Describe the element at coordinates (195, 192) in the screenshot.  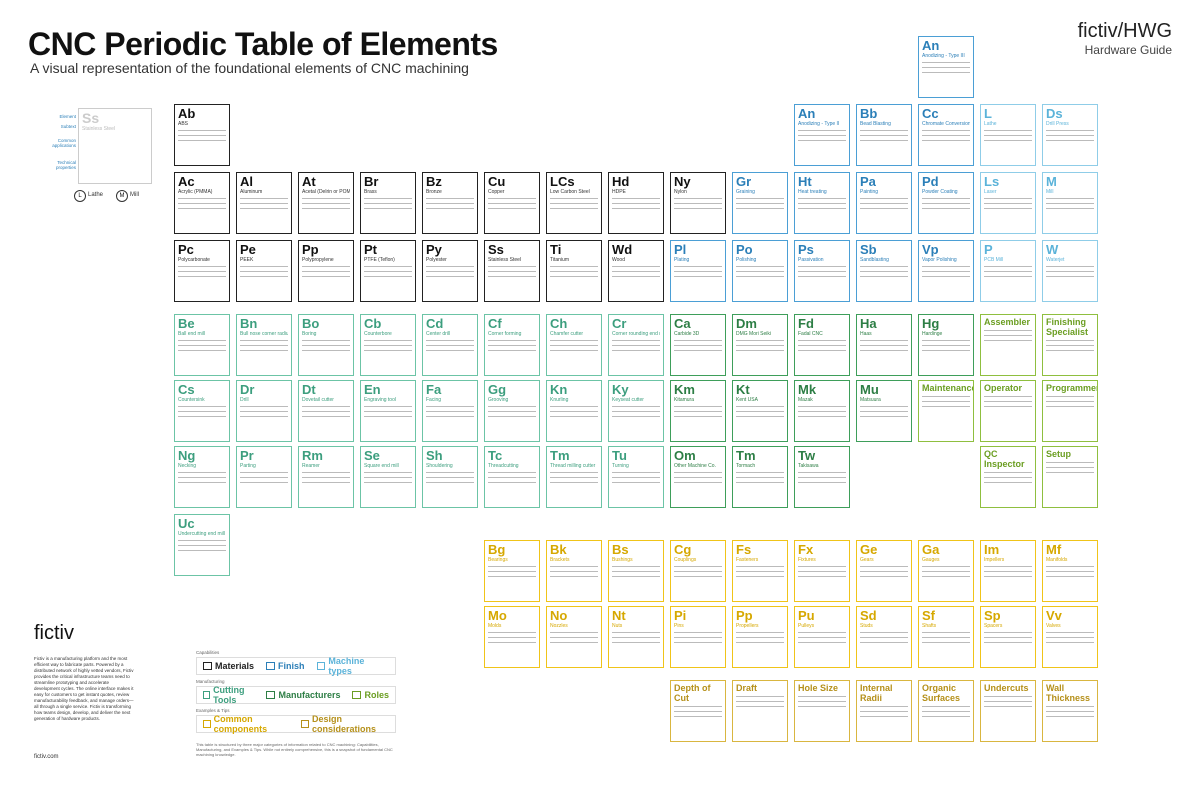
I see `element-name: Acrylic (PMMA)` at that location.